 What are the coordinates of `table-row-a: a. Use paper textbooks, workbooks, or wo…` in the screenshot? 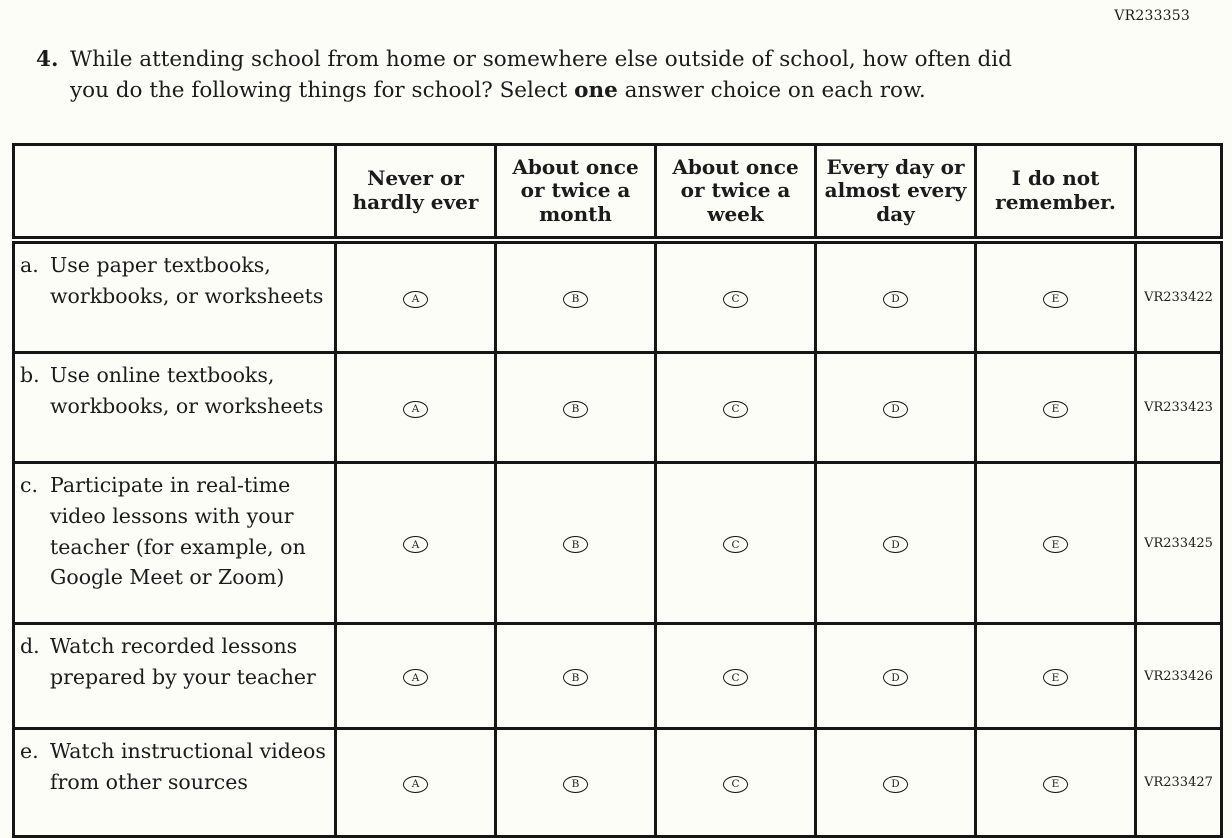 It's located at (617, 296).